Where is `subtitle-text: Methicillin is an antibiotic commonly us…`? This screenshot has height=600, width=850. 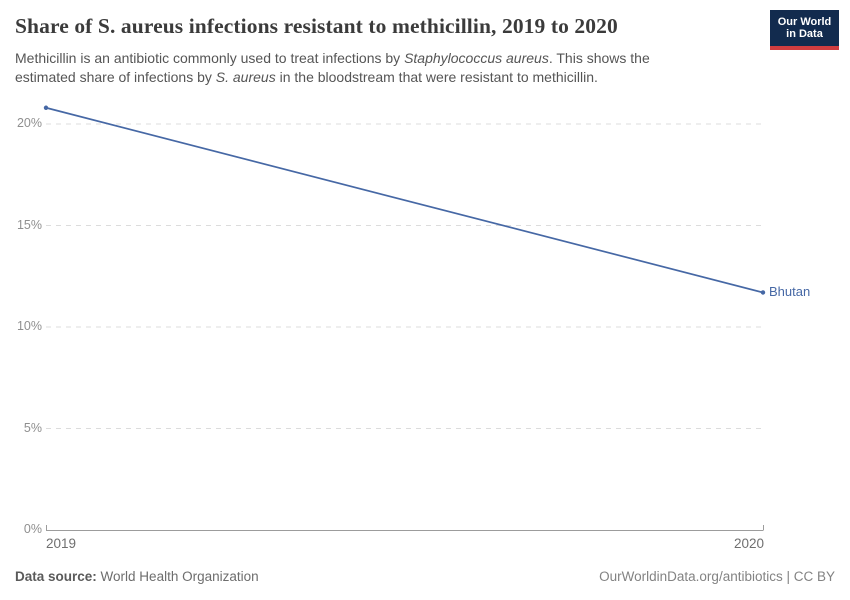 subtitle-text: Methicillin is an antibiotic commonly us… is located at coordinates (210, 58).